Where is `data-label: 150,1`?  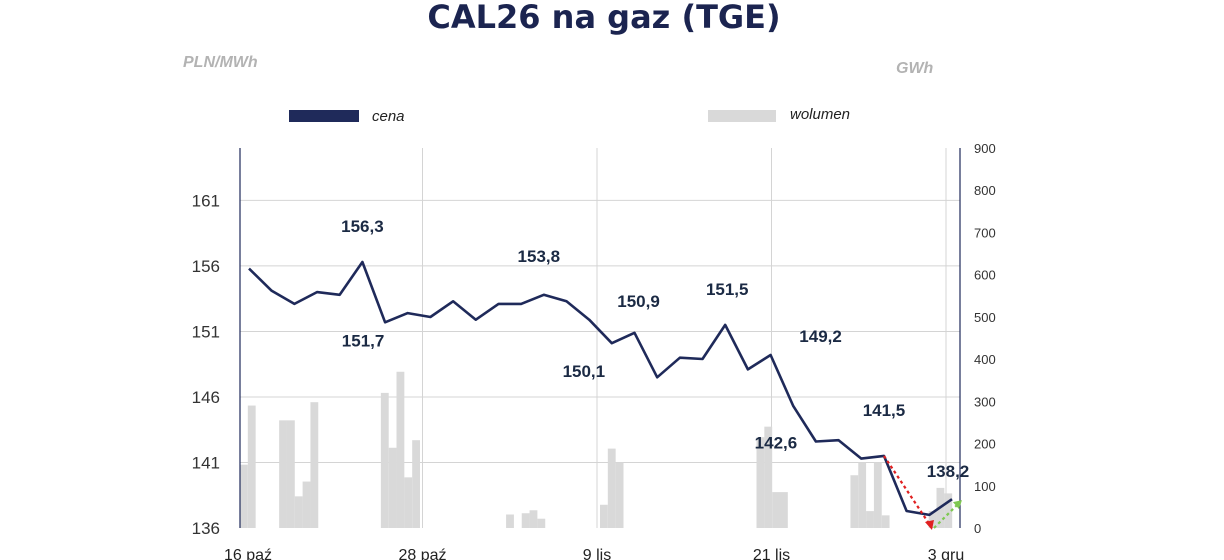 data-label: 150,1 is located at coordinates (584, 371).